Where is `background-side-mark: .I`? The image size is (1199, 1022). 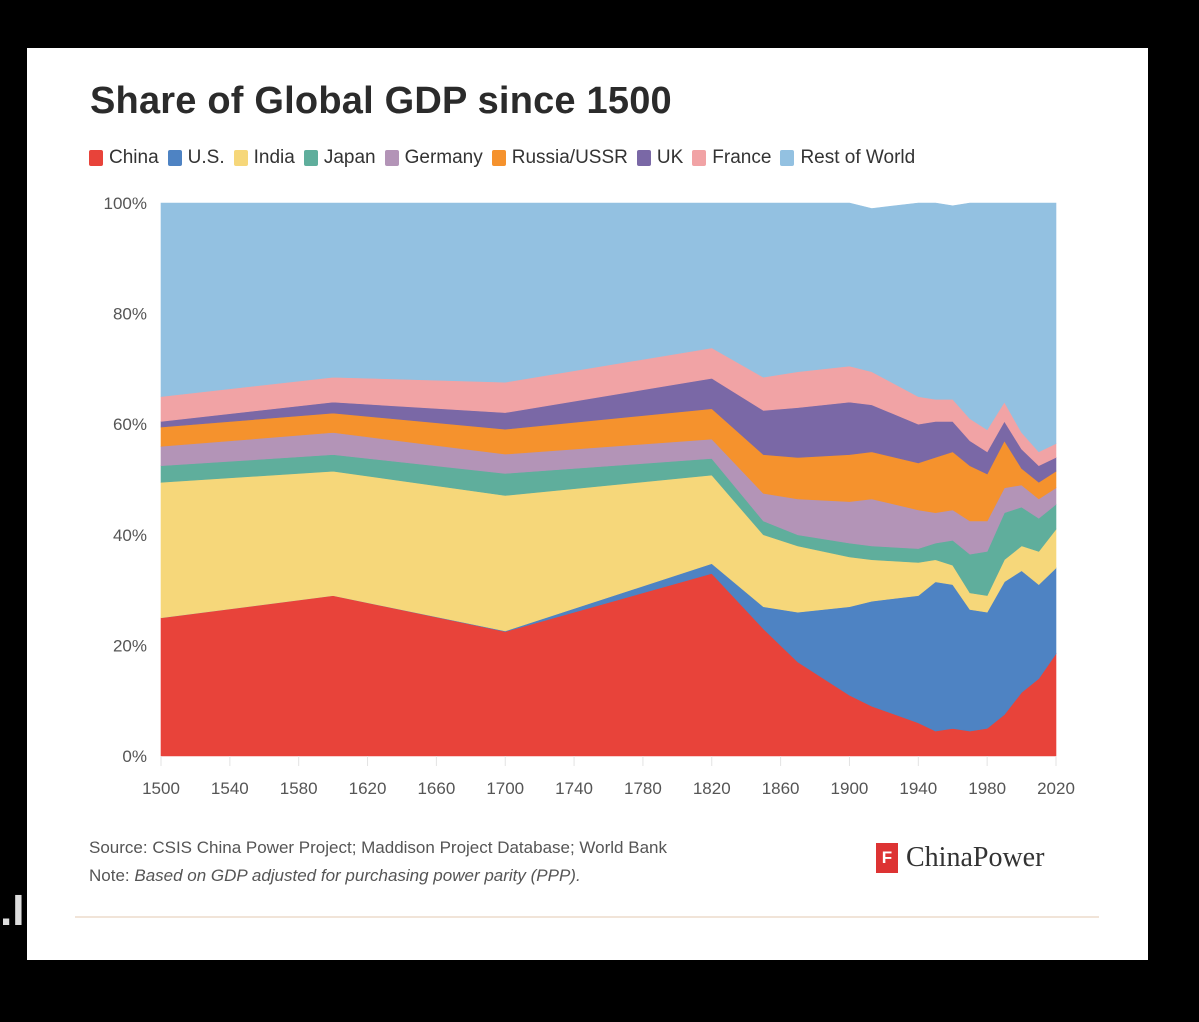
background-side-mark: .I is located at coordinates (11, 910).